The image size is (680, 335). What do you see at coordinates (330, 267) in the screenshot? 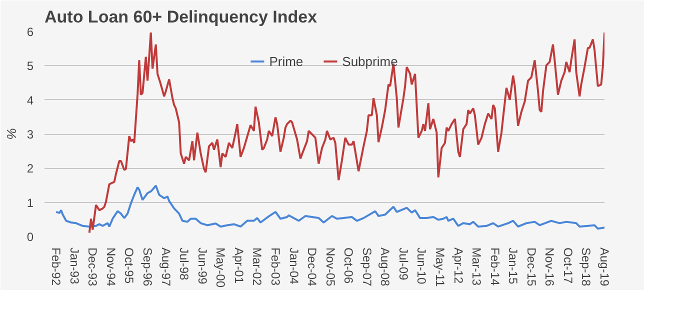
I see `x-tick-label: Nov-05` at bounding box center [330, 267].